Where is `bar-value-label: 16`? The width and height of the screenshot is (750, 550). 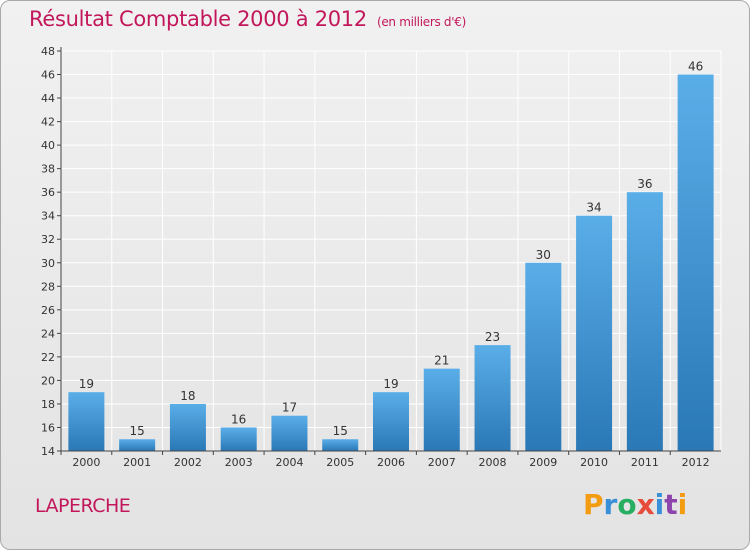 bar-value-label: 16 is located at coordinates (238, 419).